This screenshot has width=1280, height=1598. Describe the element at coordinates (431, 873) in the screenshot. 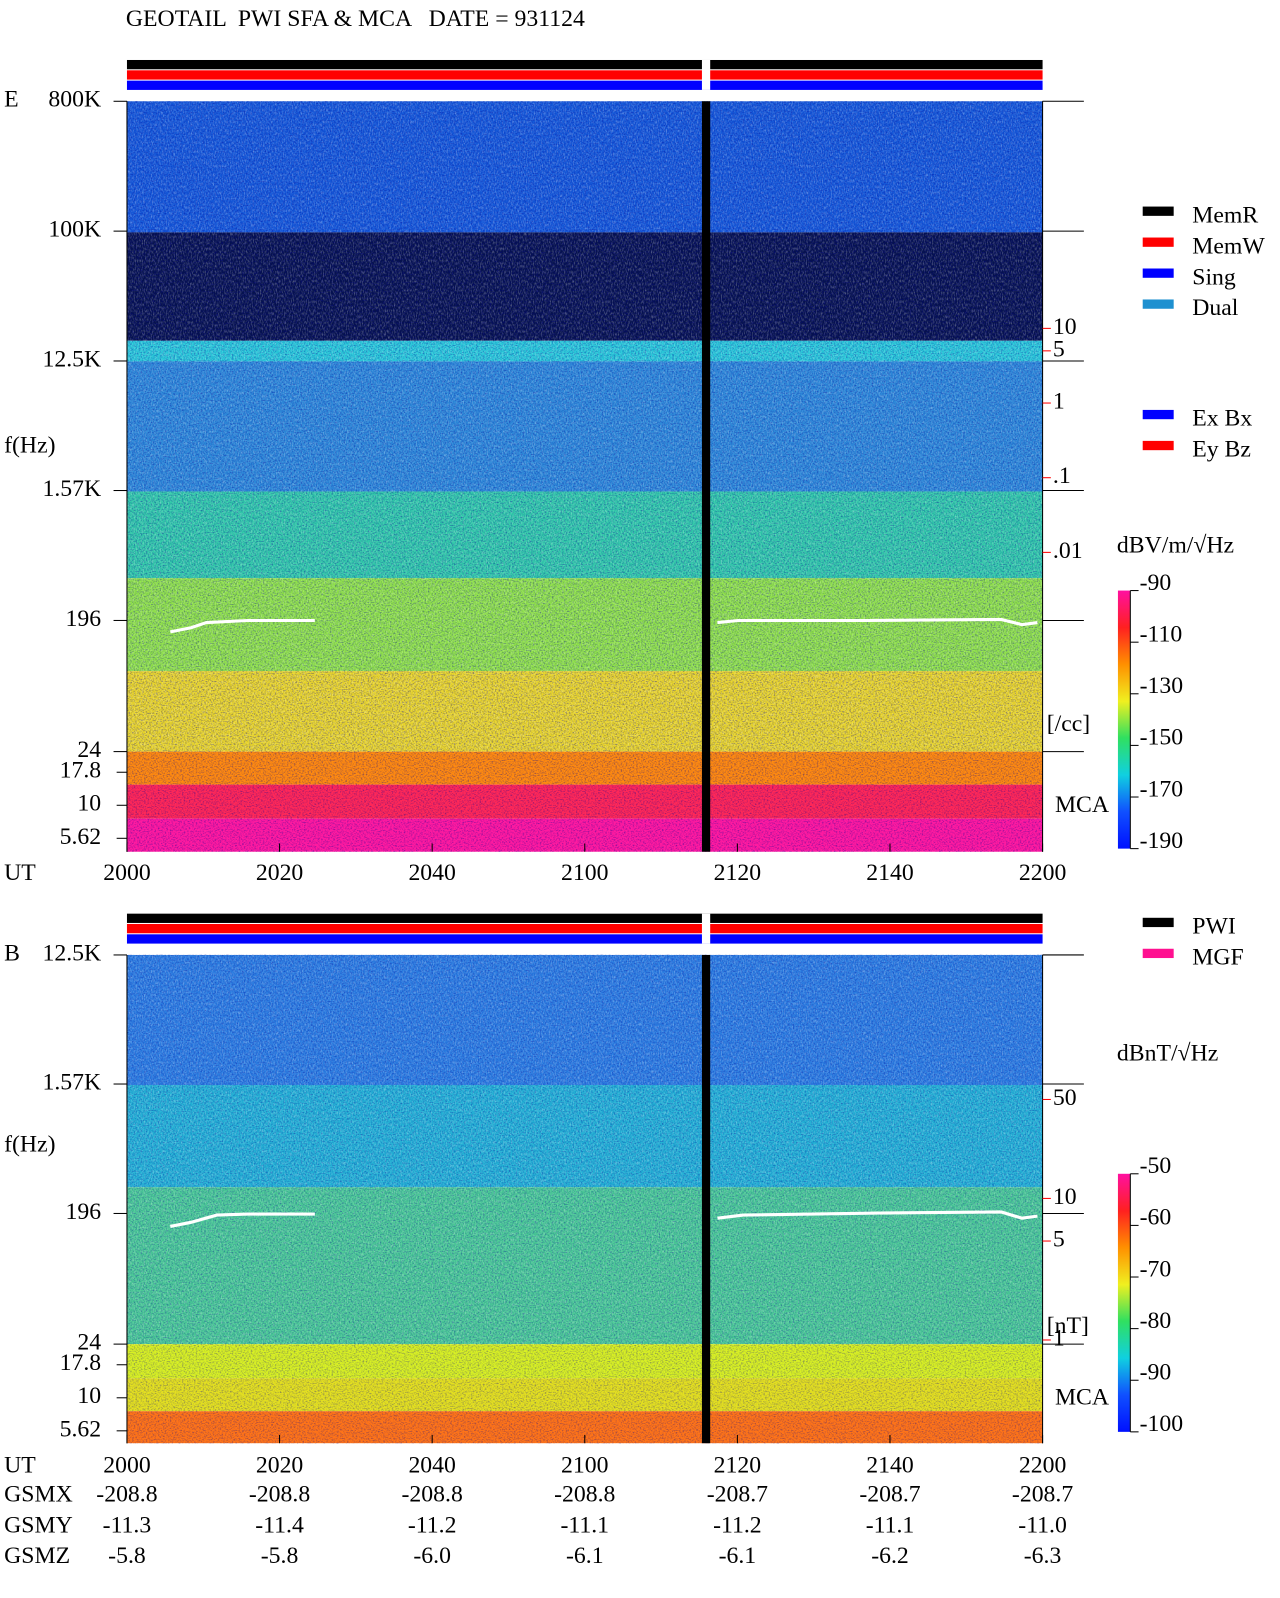

I see `x-tick-label: 2040` at that location.